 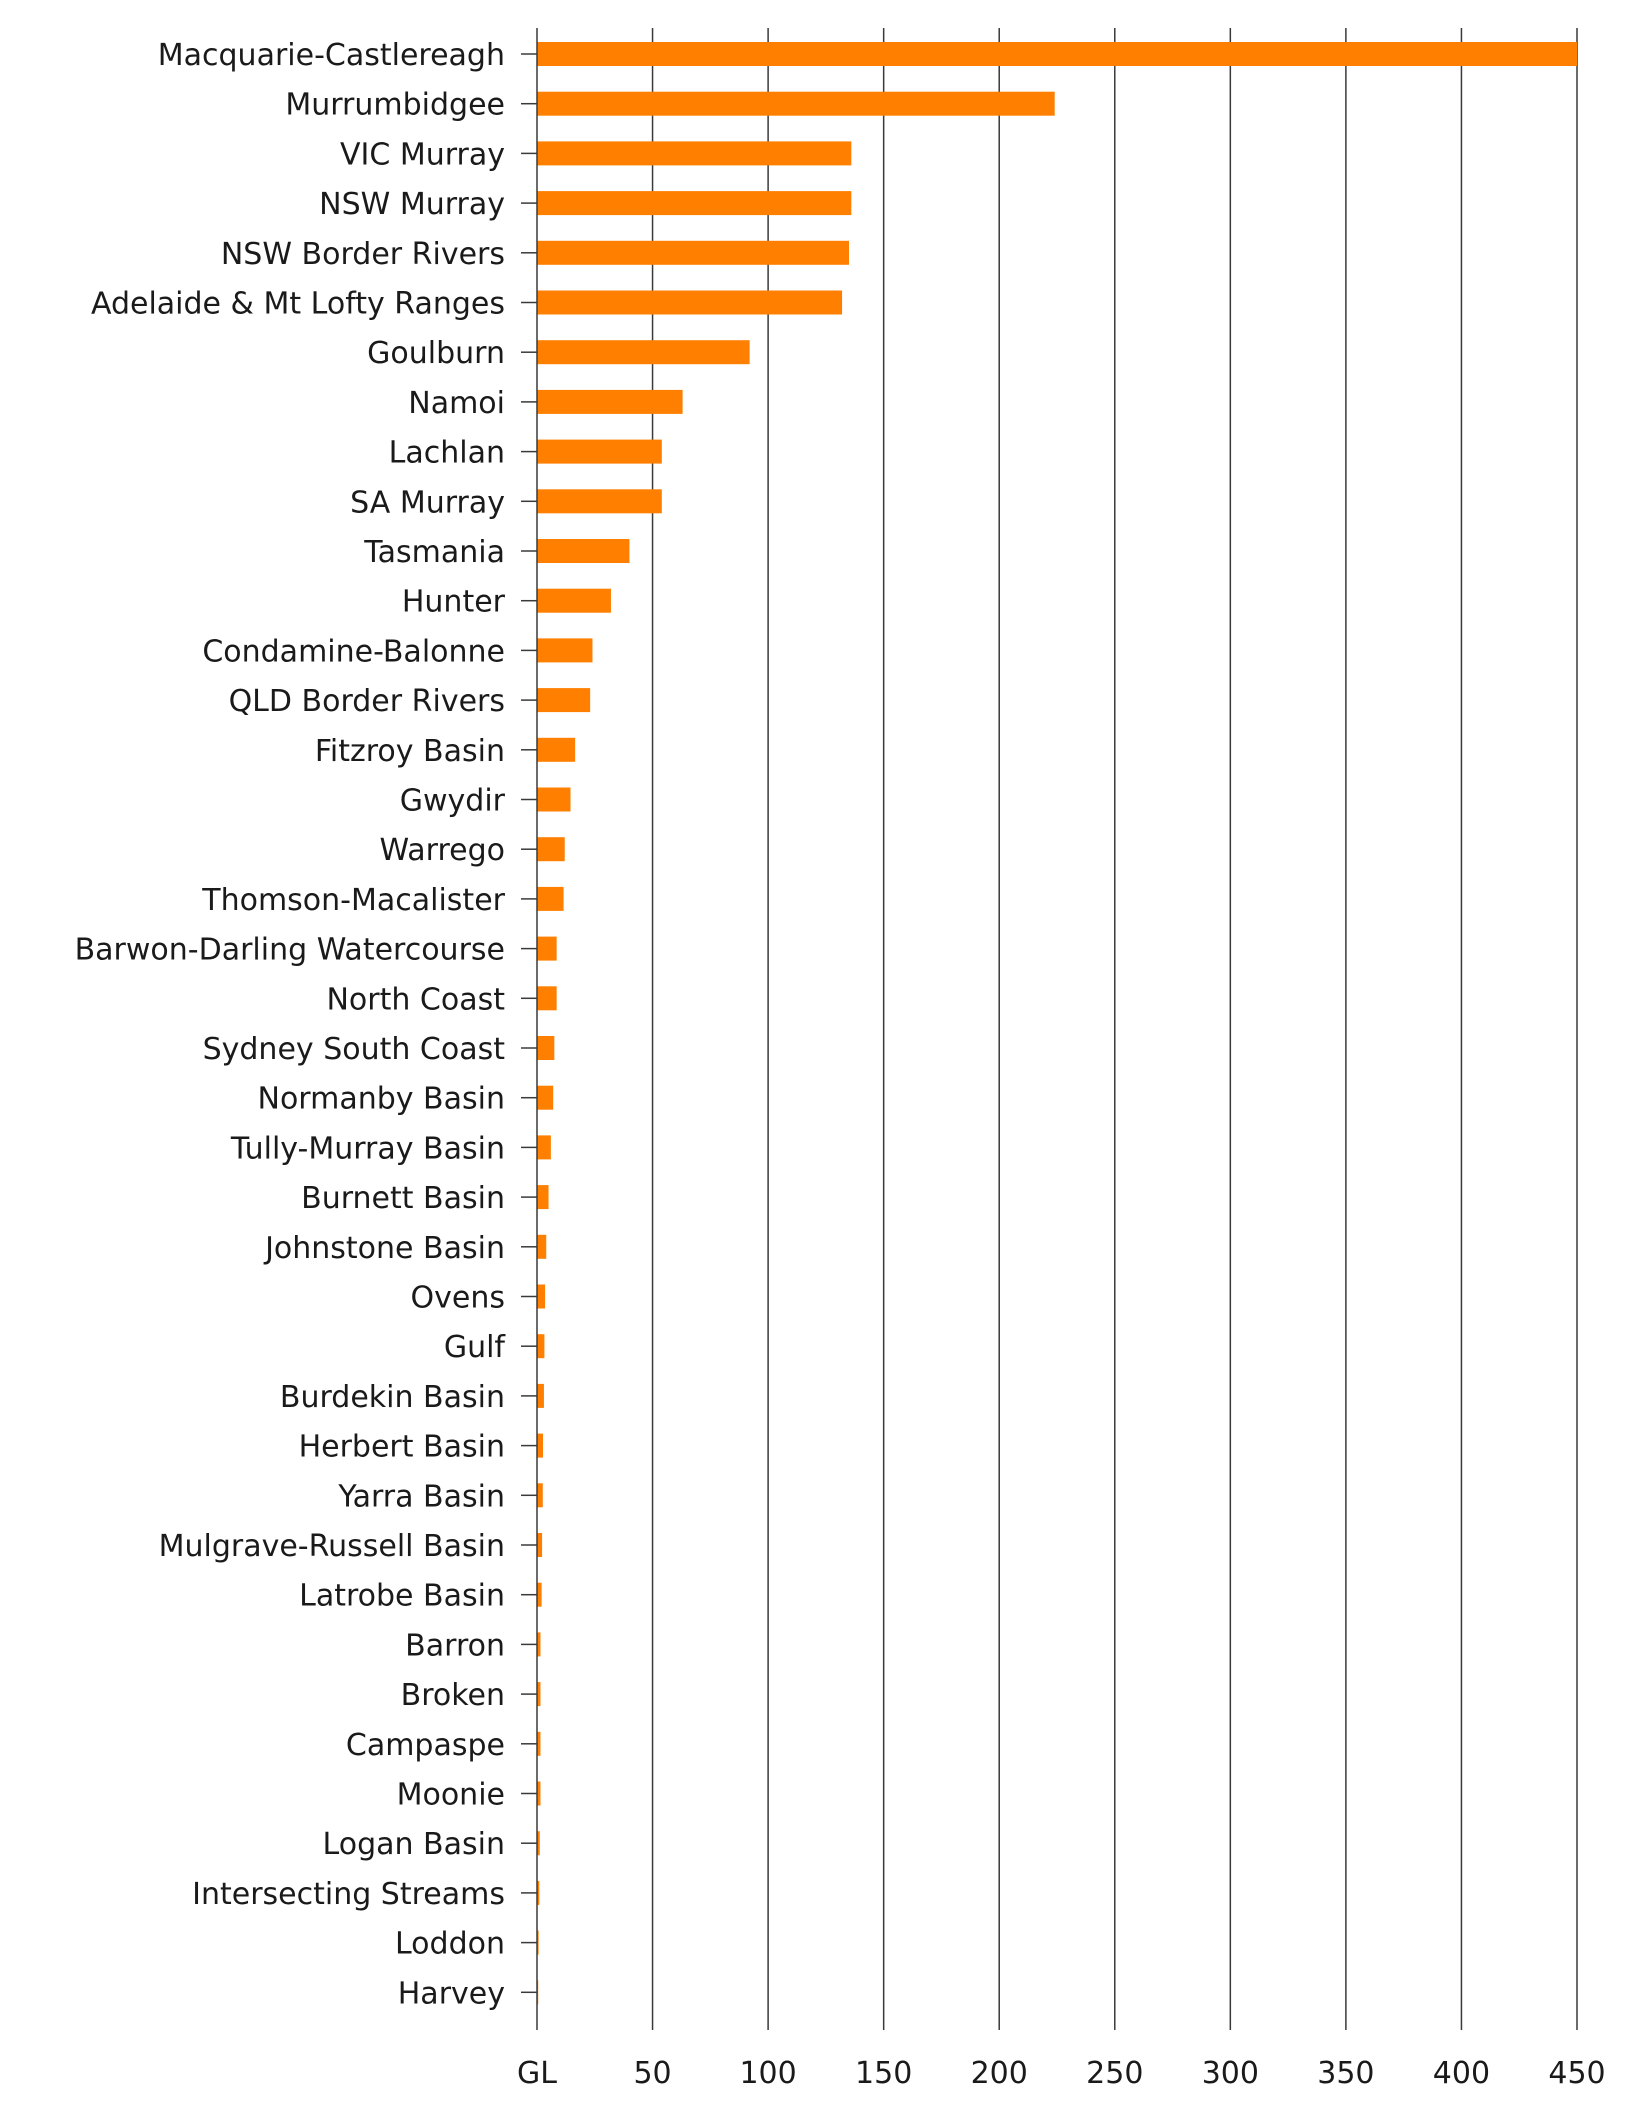 What do you see at coordinates (539, 1694) in the screenshot?
I see `bar-broken` at bounding box center [539, 1694].